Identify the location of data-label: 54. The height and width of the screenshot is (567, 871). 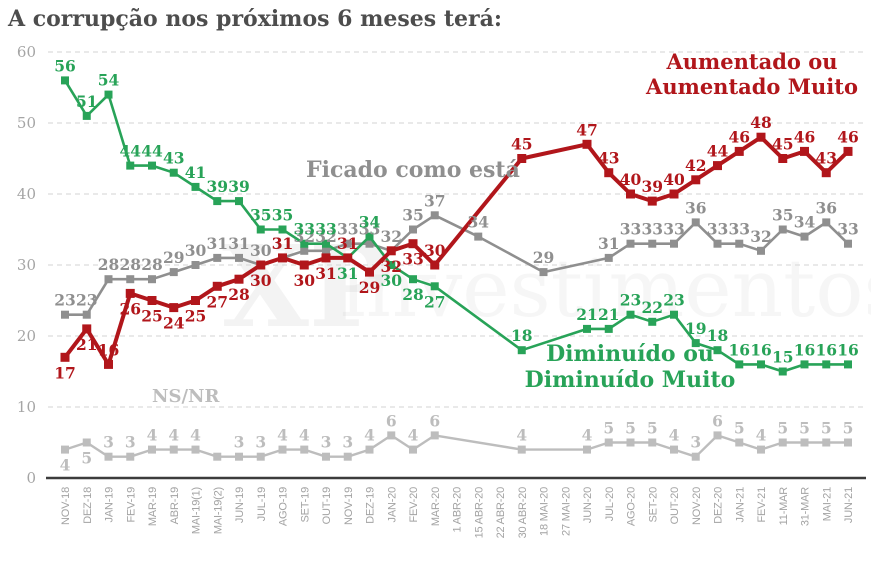
(109, 80).